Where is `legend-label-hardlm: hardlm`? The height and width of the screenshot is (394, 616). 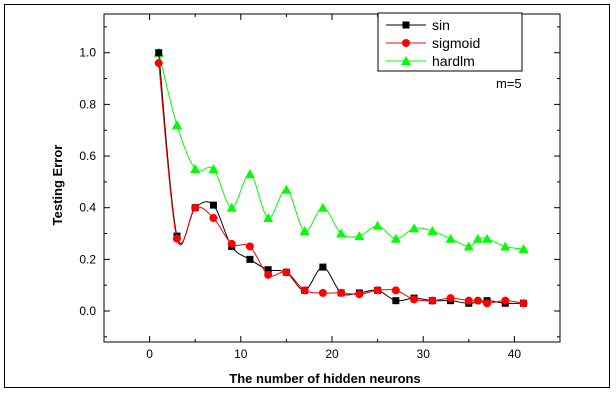 legend-label-hardlm: hardlm is located at coordinates (453, 61).